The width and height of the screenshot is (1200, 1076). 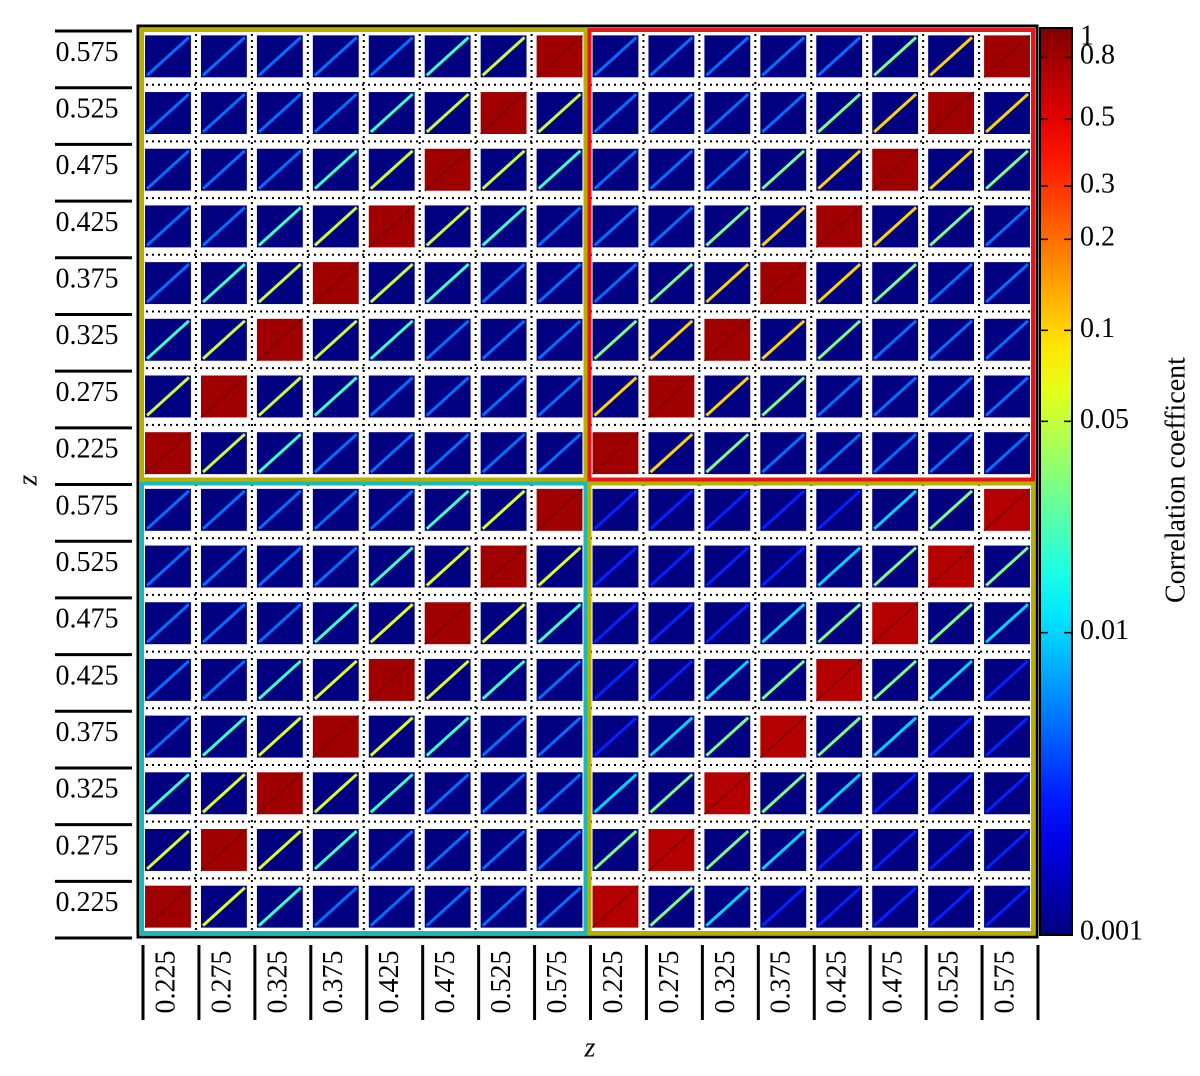 I want to click on y-tick-label: 0.225, so click(x=87, y=449).